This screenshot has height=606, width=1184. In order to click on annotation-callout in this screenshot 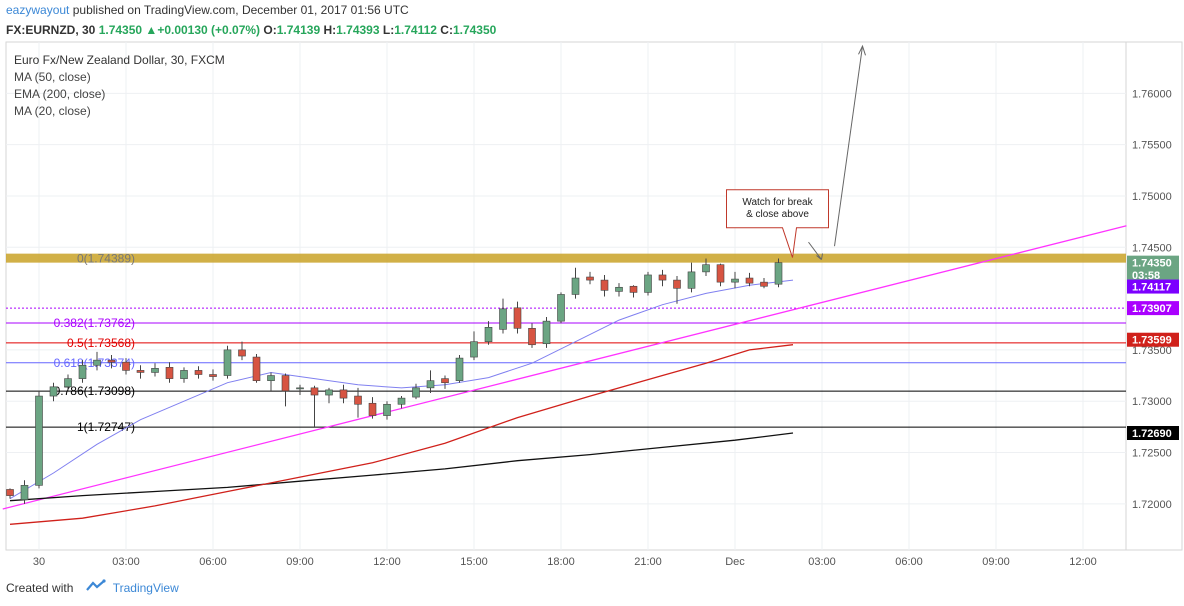, I will do `click(777, 223)`.